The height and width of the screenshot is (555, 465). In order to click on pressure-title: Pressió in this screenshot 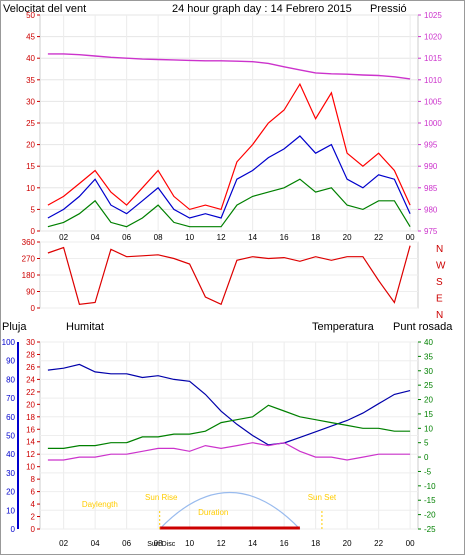, I will do `click(388, 9)`.